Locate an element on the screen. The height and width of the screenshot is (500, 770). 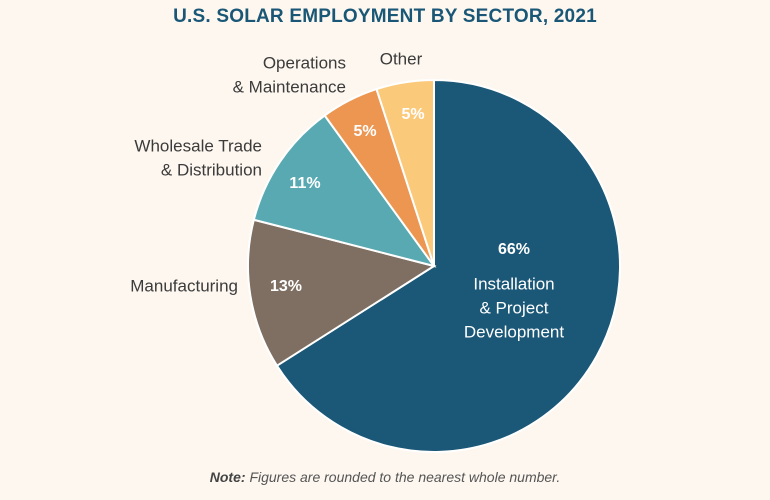
category-label-operations-maintenance-line-1: Operations is located at coordinates (304, 62).